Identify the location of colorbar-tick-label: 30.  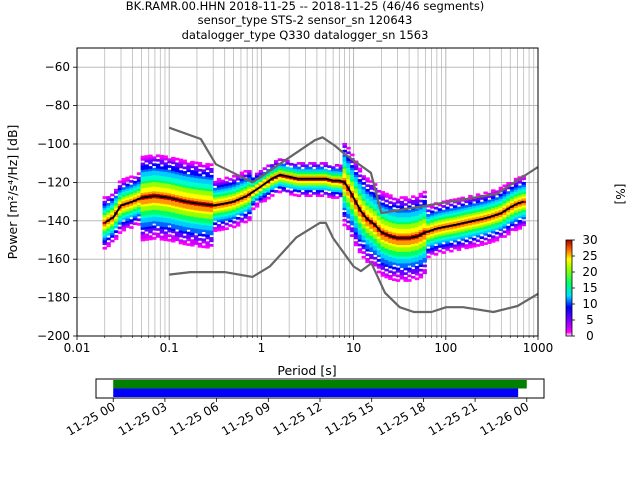
(589, 240).